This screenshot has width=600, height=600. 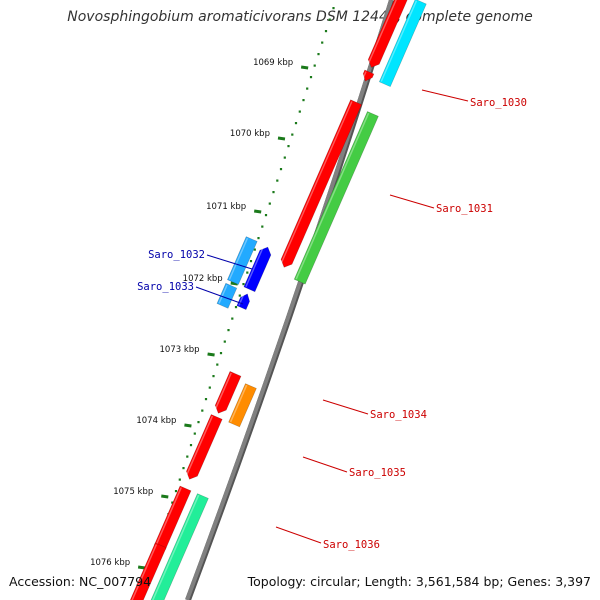 I want to click on tick-label: 1069 kbp, so click(x=273, y=63).